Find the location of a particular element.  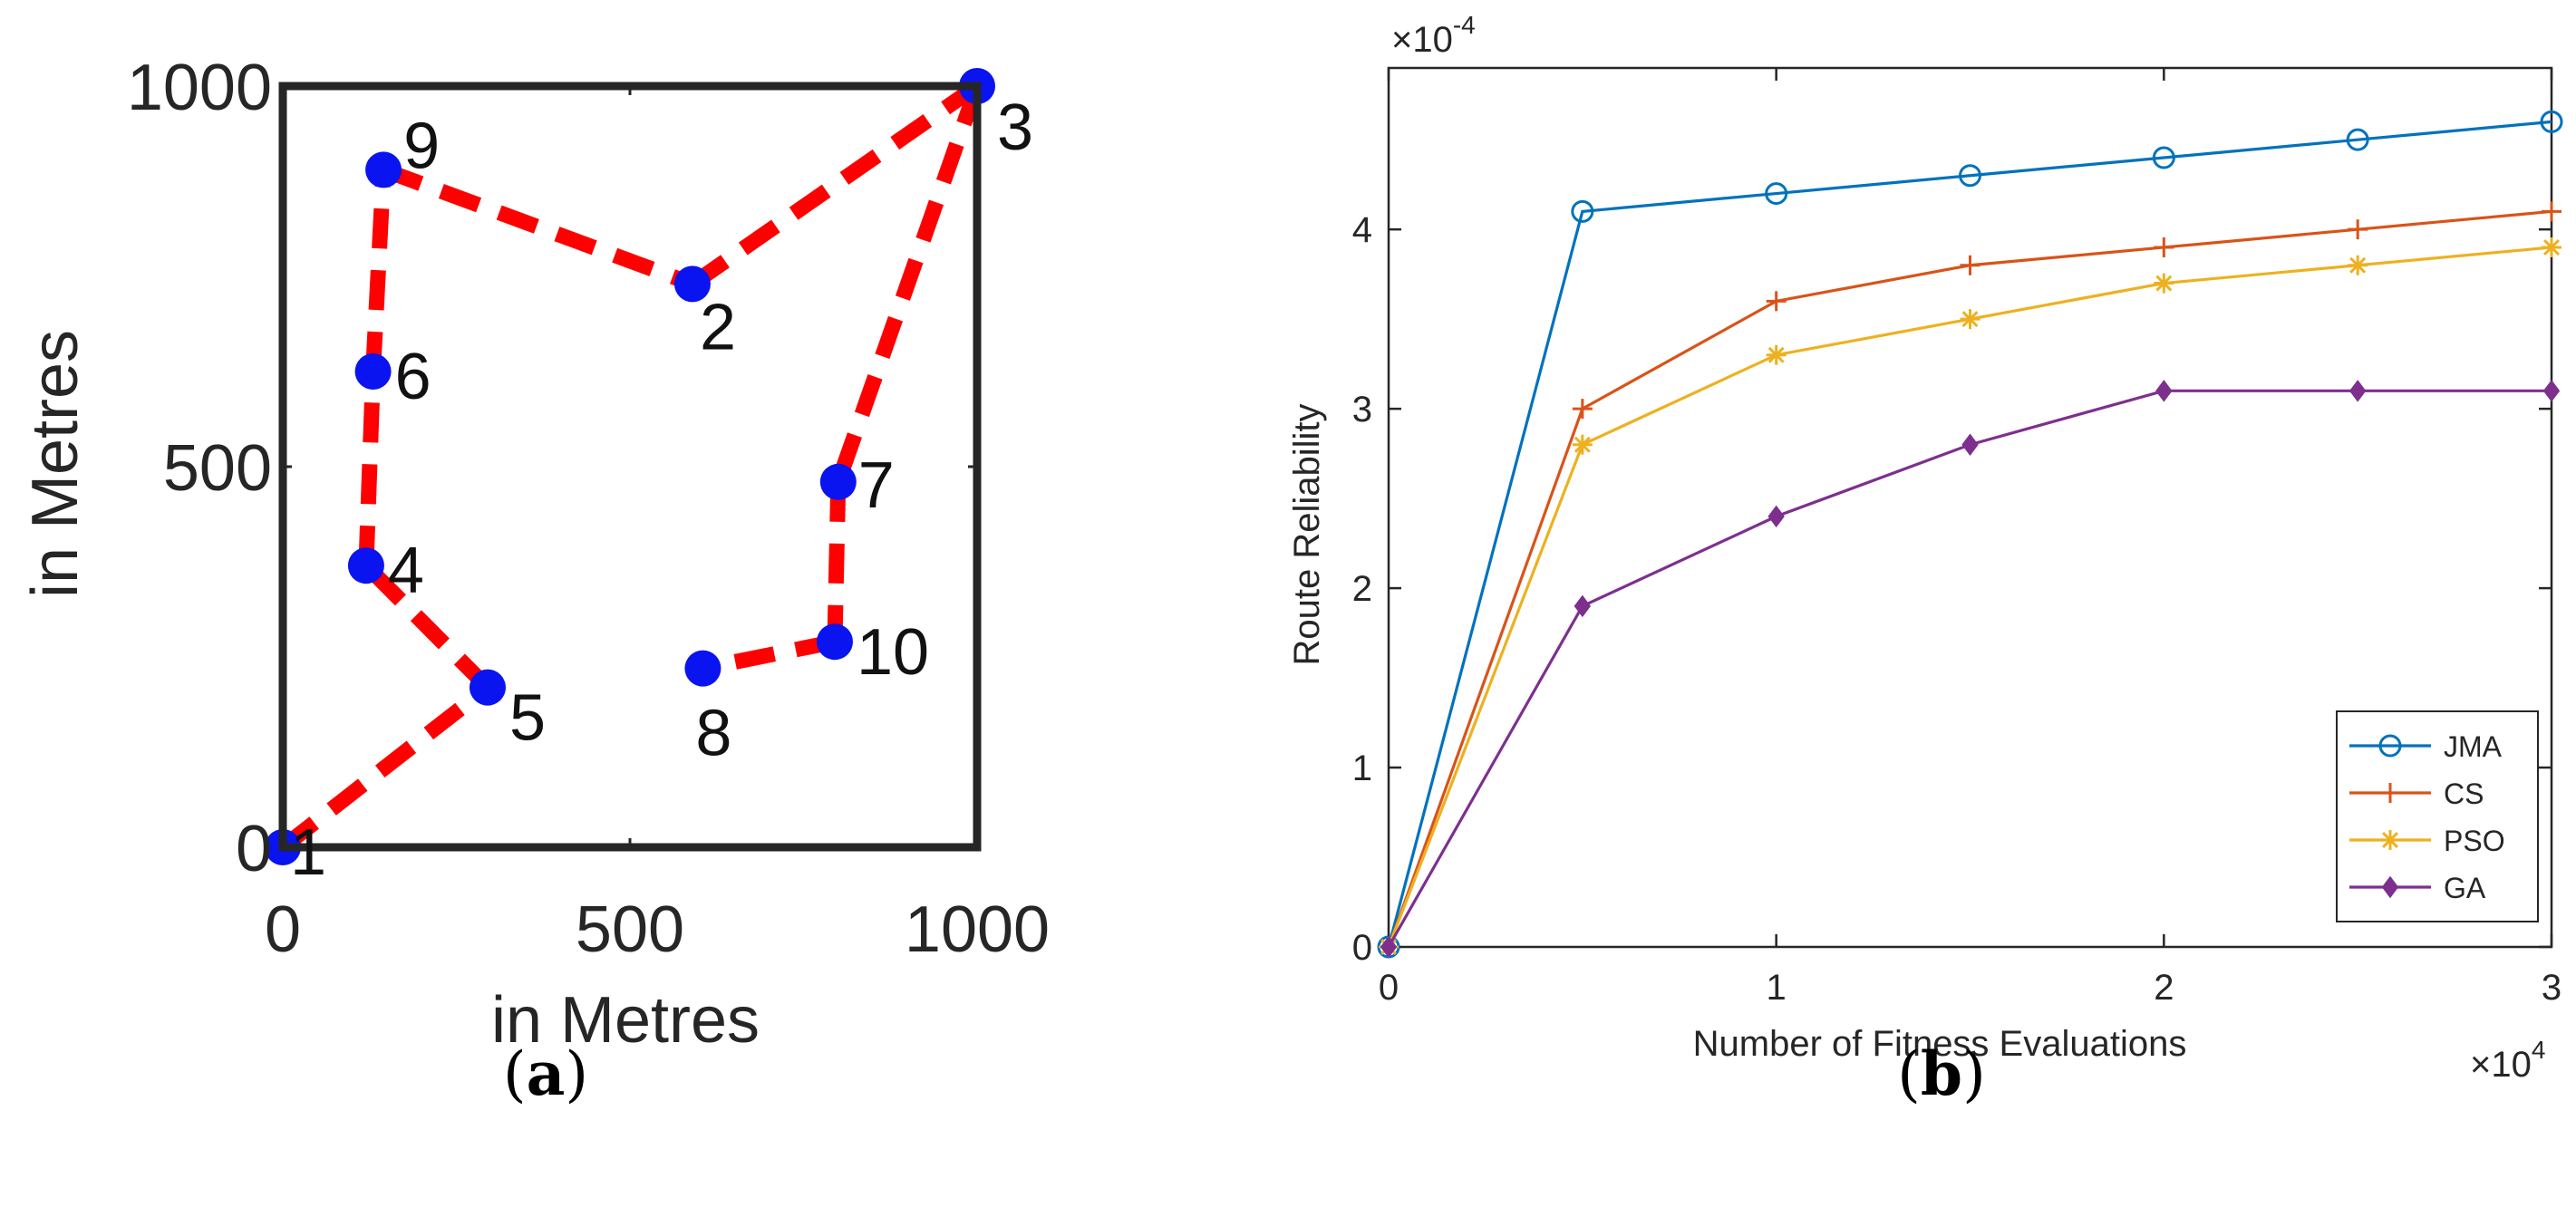

node-label-3: 3 is located at coordinates (1015, 128).